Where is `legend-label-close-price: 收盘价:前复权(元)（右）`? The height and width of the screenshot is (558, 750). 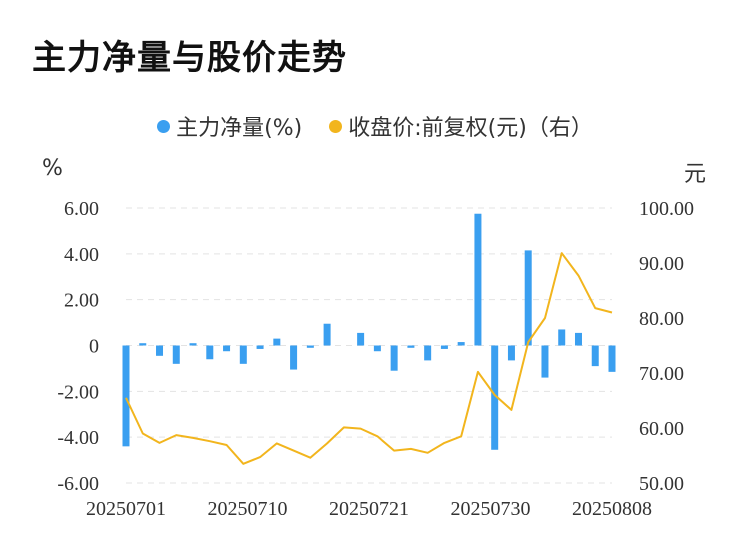 legend-label-close-price: 收盘价:前复权(元)（右） is located at coordinates (470, 128).